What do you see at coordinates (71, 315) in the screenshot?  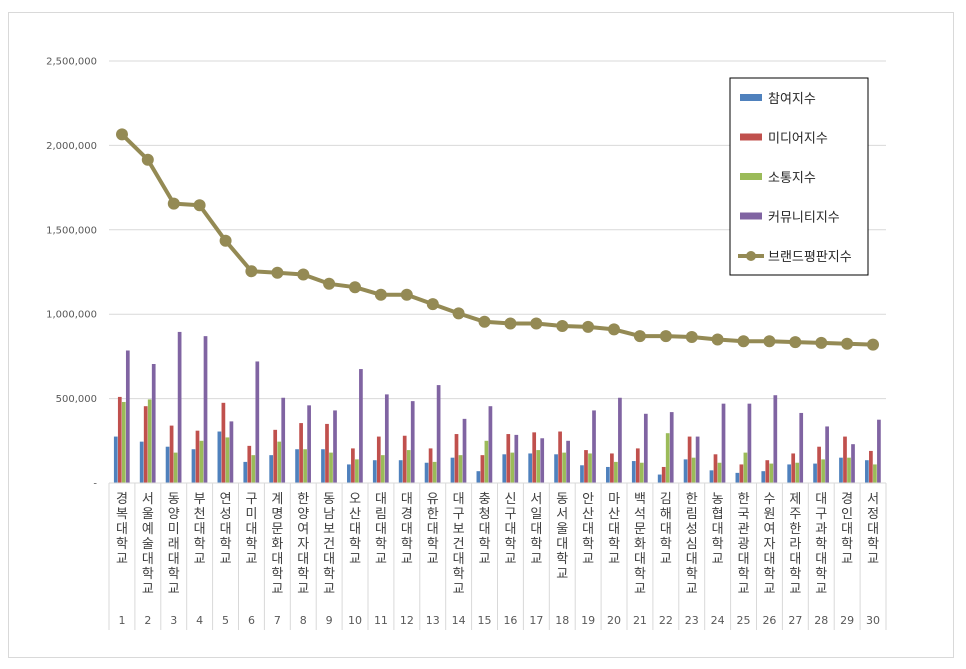 I see `y-tick-label: 1,000,000` at bounding box center [71, 315].